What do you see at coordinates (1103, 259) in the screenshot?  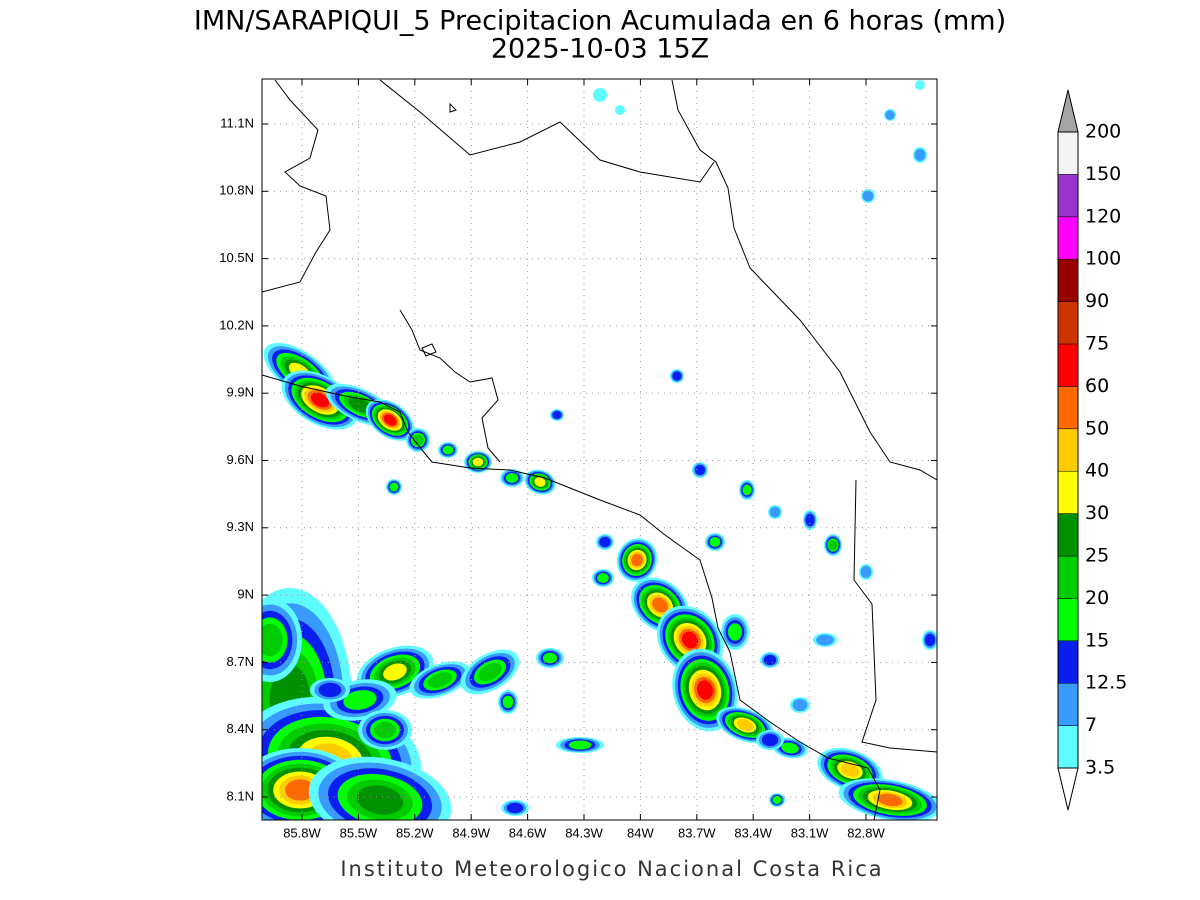 I see `colorbar-label: 100` at bounding box center [1103, 259].